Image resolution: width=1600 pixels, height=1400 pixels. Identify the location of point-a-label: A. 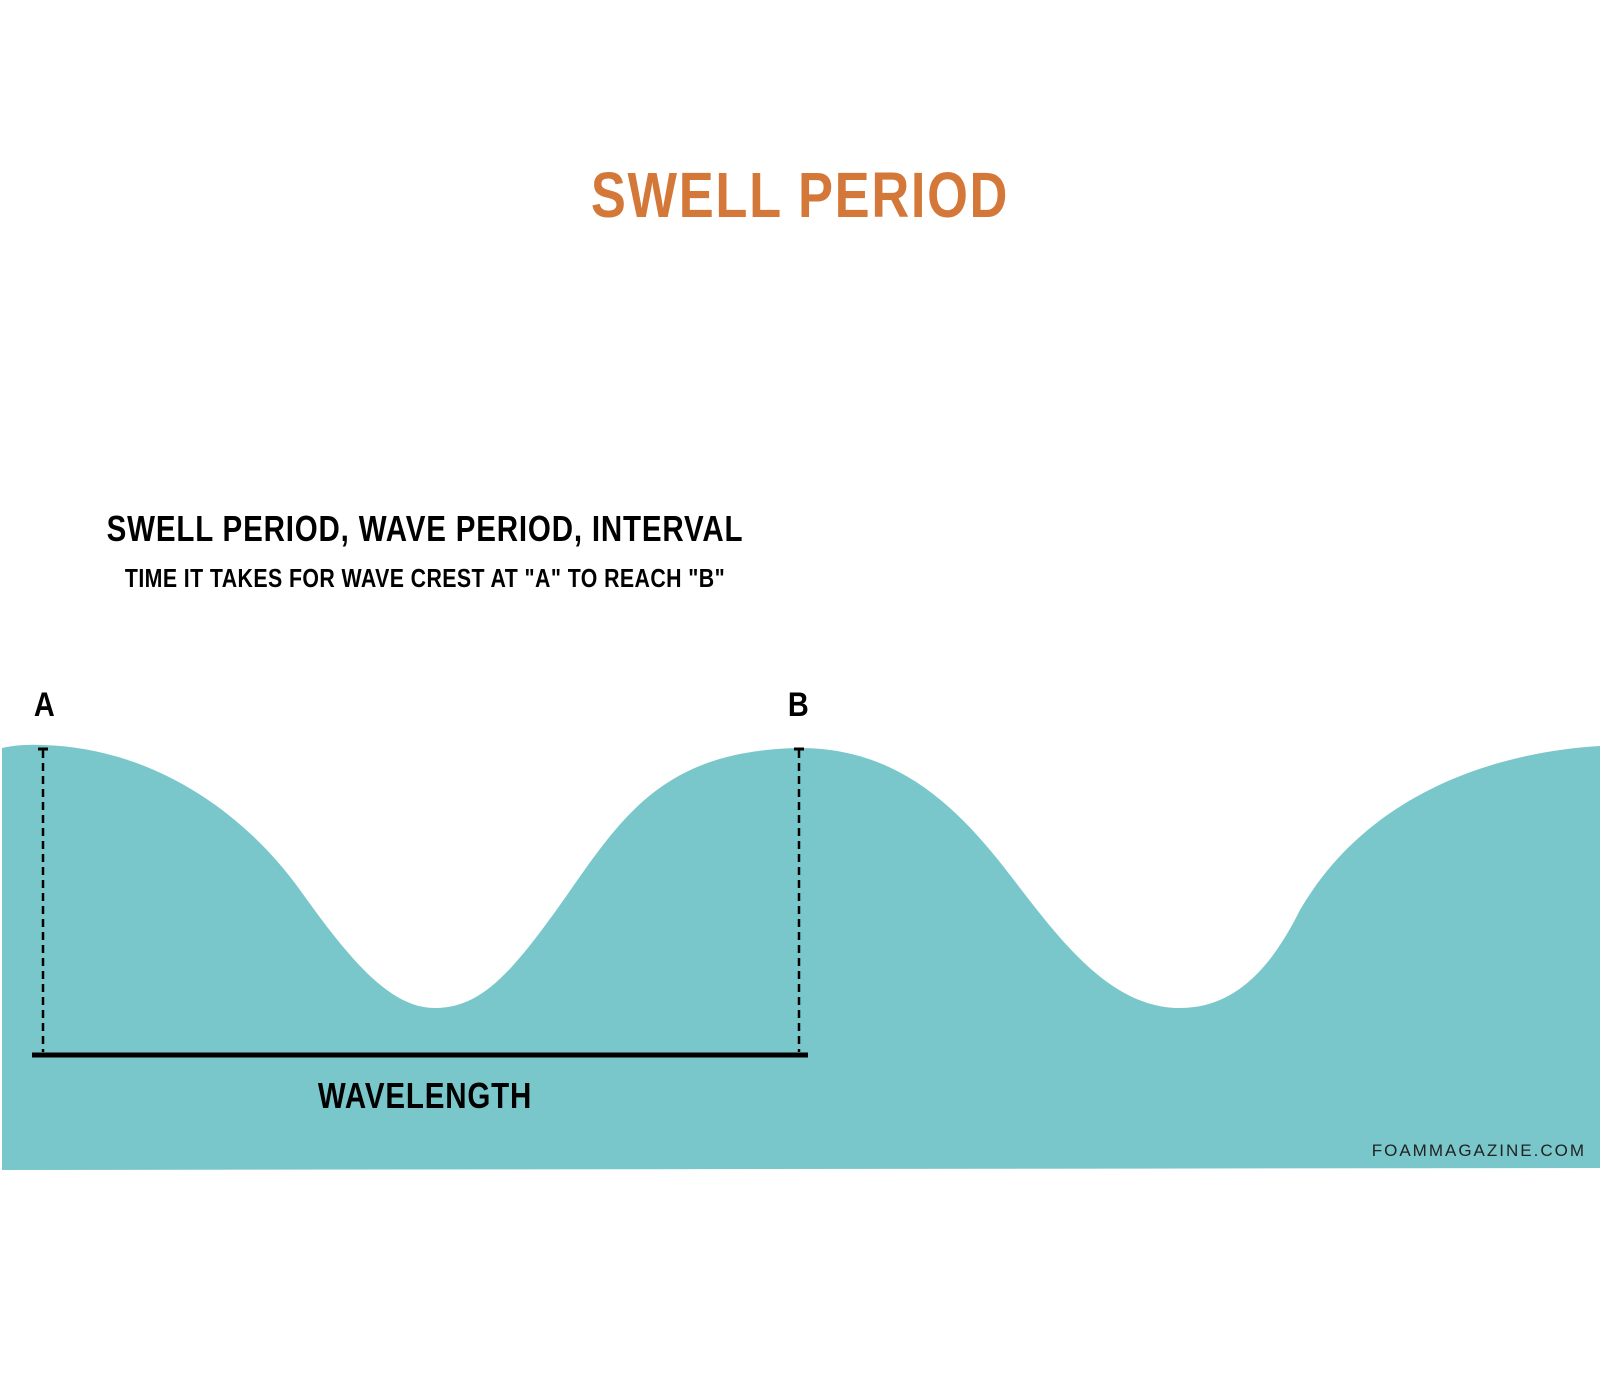
(44, 705).